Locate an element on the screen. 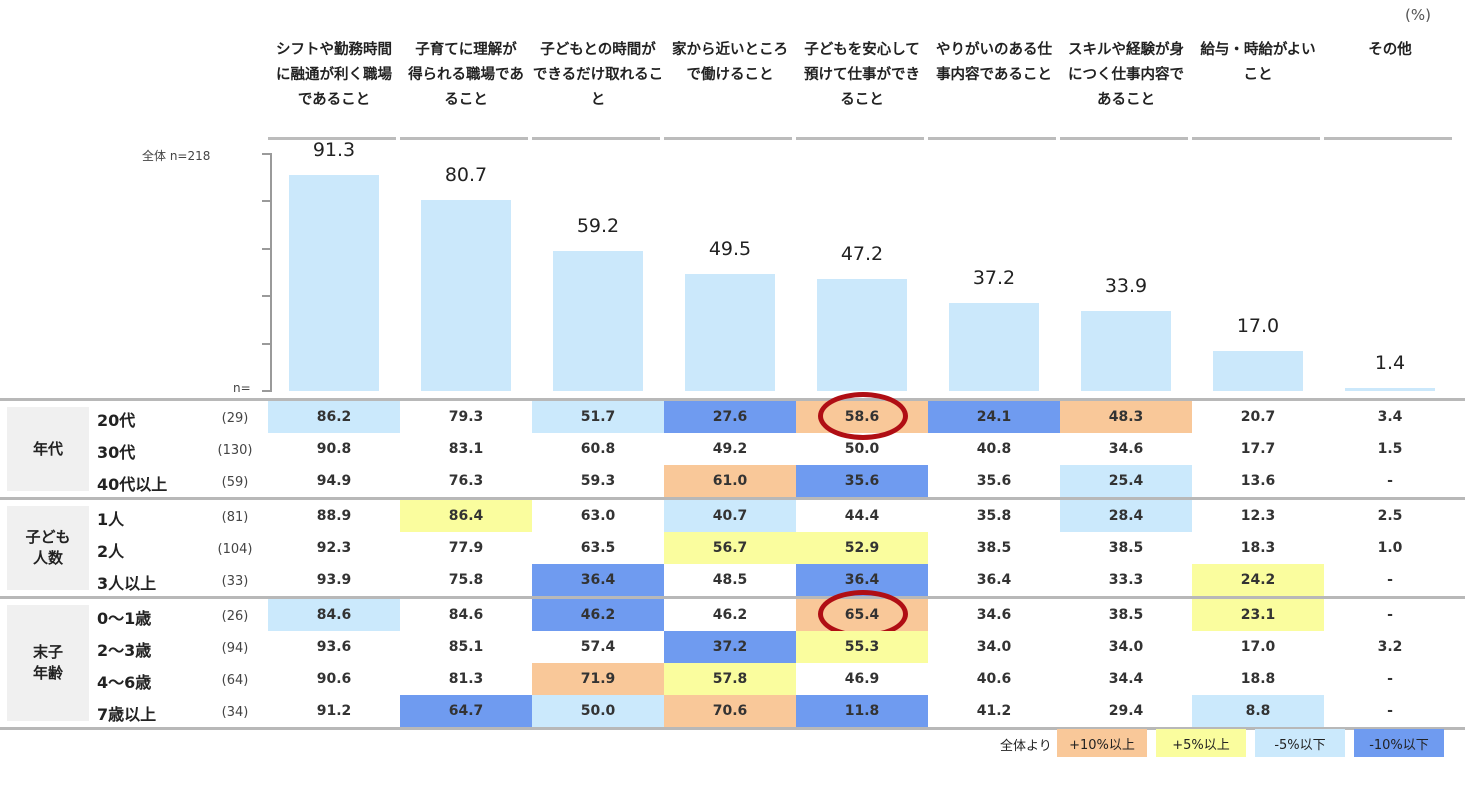 This screenshot has width=1467, height=787. table-cell: 52.9 is located at coordinates (862, 548).